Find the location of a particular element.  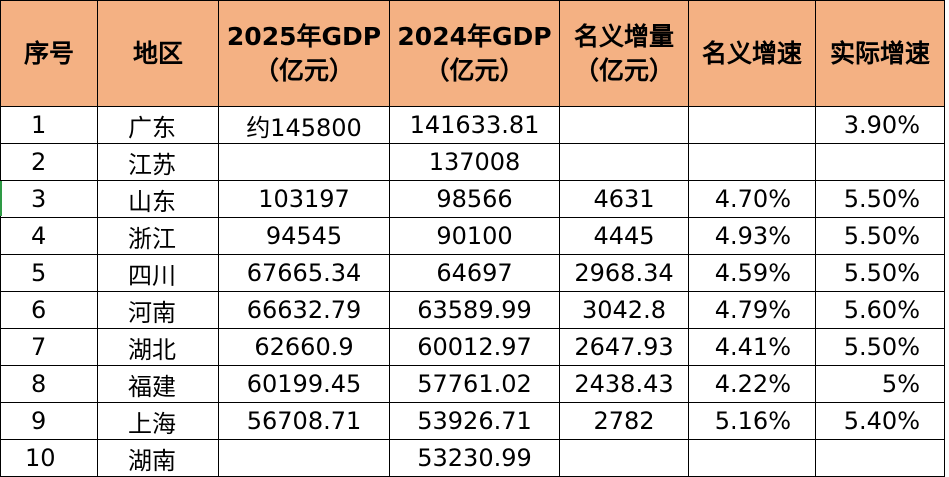

header-gdp-2025-line1: 2025年GDP is located at coordinates (304, 36).